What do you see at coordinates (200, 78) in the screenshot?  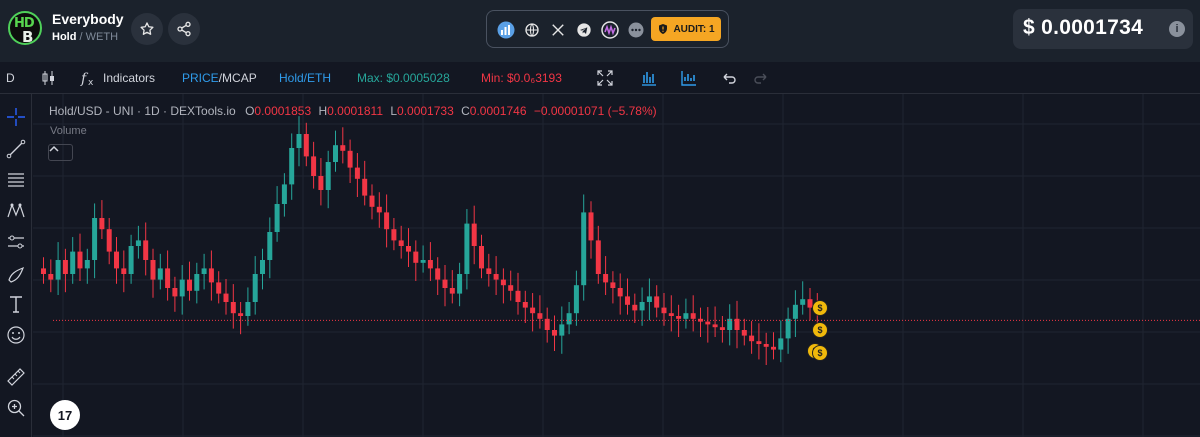 I see `price-toggle-label: PRICE` at bounding box center [200, 78].